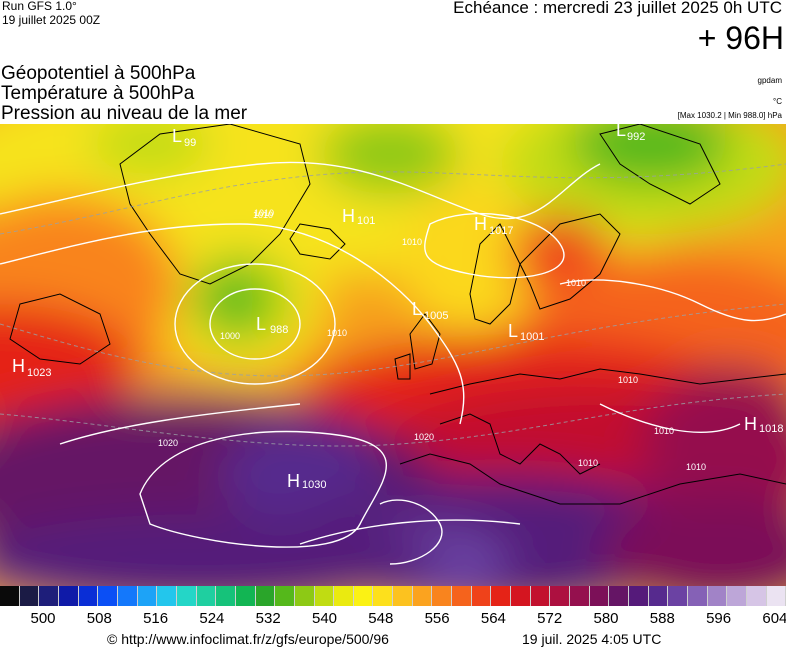 The image size is (786, 648). I want to click on high-value-4: 1018, so click(771, 429).